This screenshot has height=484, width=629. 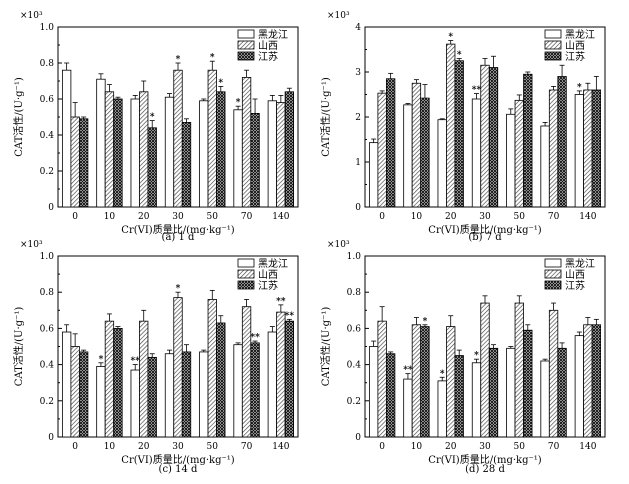 I want to click on bar-黑龙江-50, so click(x=204, y=394).